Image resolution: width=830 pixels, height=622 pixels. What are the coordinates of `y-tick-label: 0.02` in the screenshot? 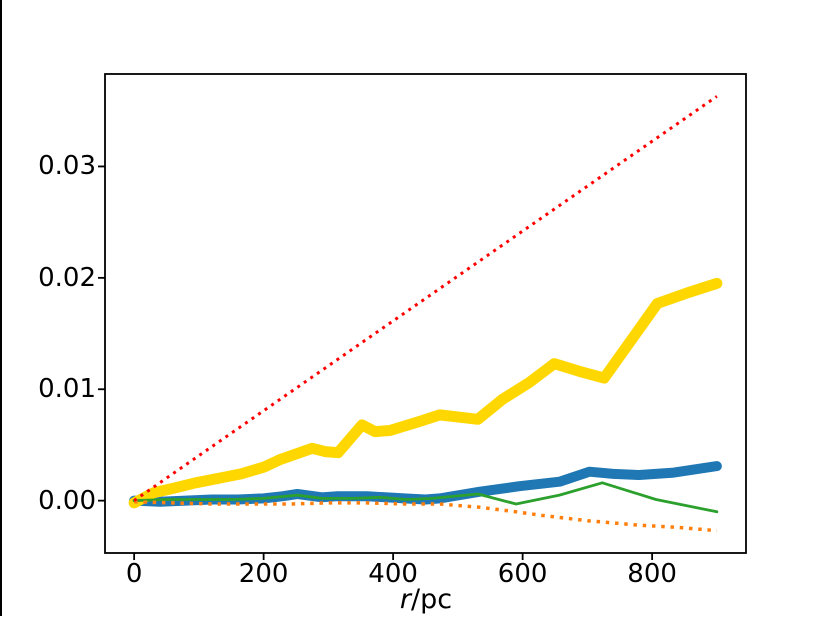 It's located at (67, 277).